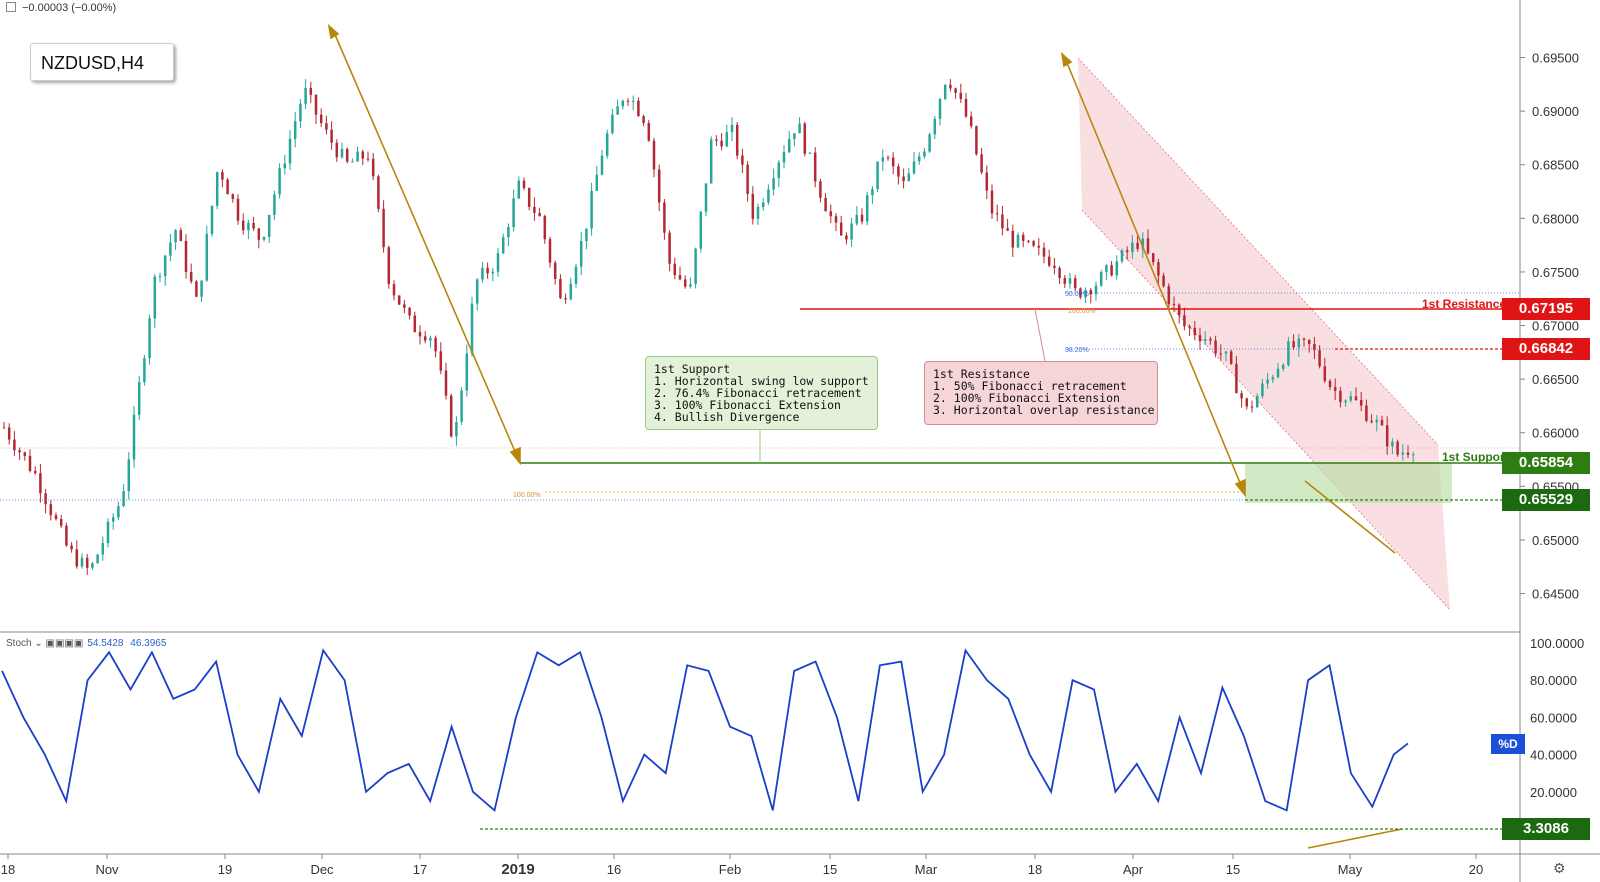 Image resolution: width=1600 pixels, height=882 pixels. I want to click on time-axis: 18 Nov 19 Dec 17 2019 16 Feb 15 Mar 18 Apr 15 May 20, so click(742, 866).